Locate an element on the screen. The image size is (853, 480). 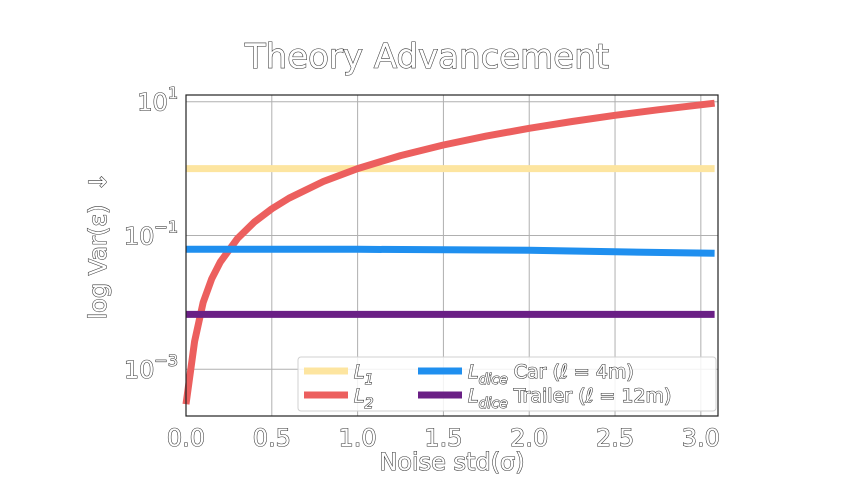
x-tick-label: 2.0 is located at coordinates (529, 438).